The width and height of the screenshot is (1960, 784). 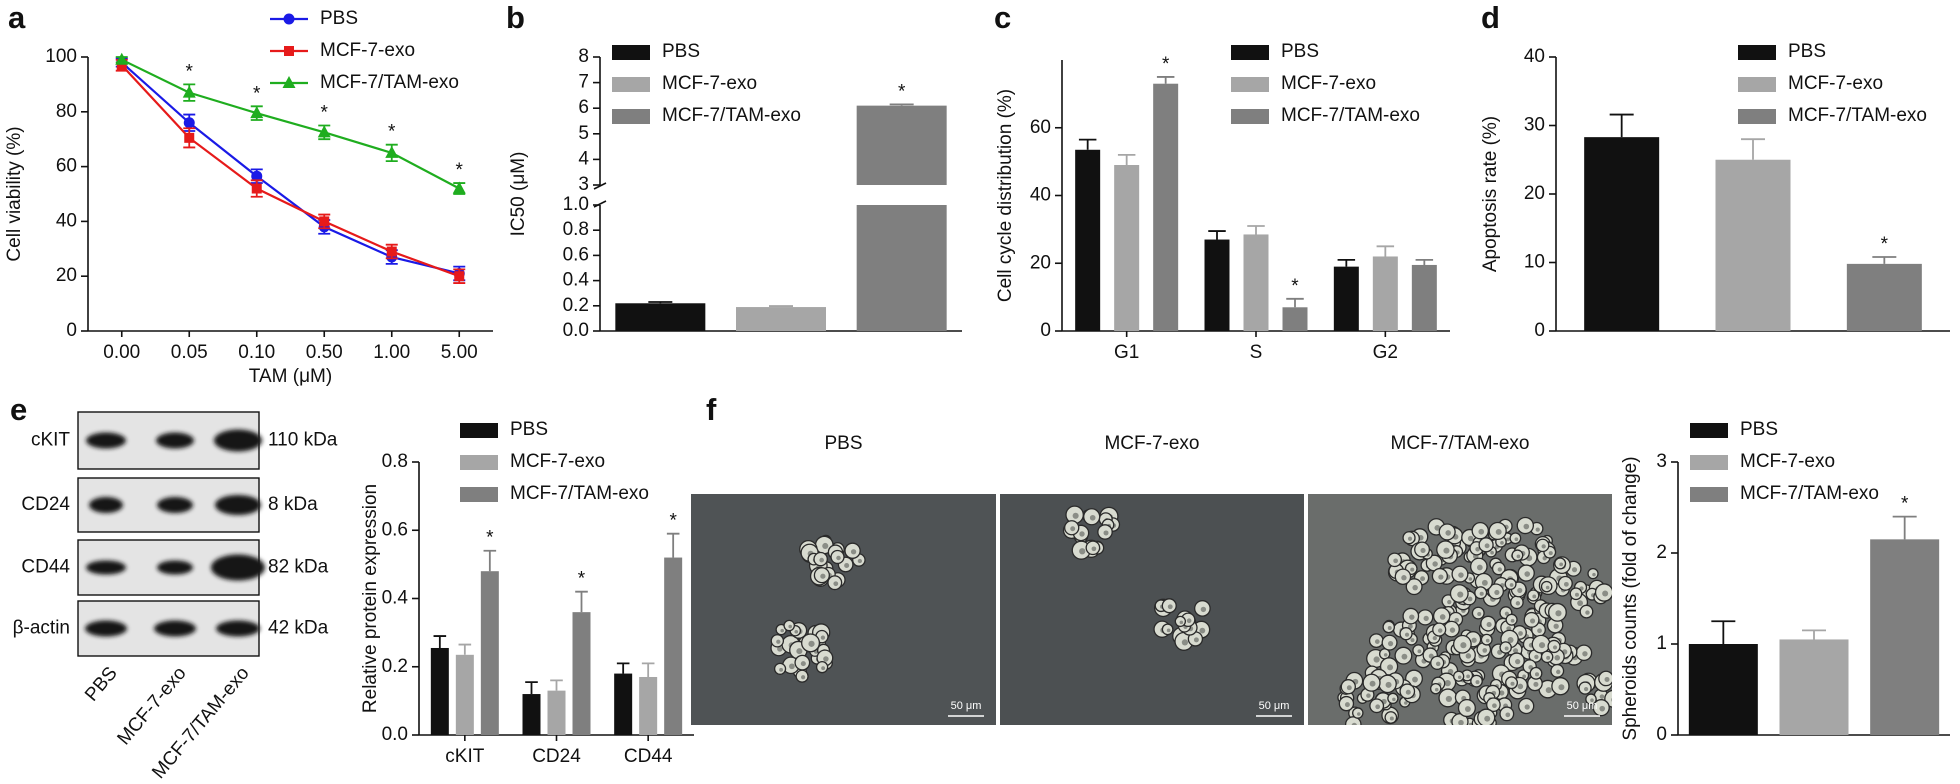 What do you see at coordinates (1534, 262) in the screenshot?
I see `y-tick-label: 10` at bounding box center [1534, 262].